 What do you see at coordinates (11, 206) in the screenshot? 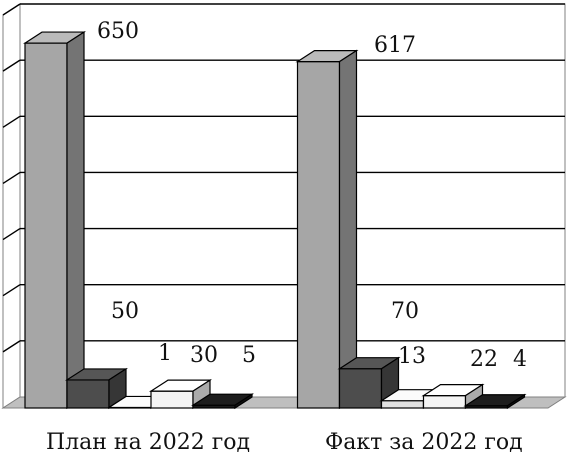
I see `side-wall` at bounding box center [11, 206].